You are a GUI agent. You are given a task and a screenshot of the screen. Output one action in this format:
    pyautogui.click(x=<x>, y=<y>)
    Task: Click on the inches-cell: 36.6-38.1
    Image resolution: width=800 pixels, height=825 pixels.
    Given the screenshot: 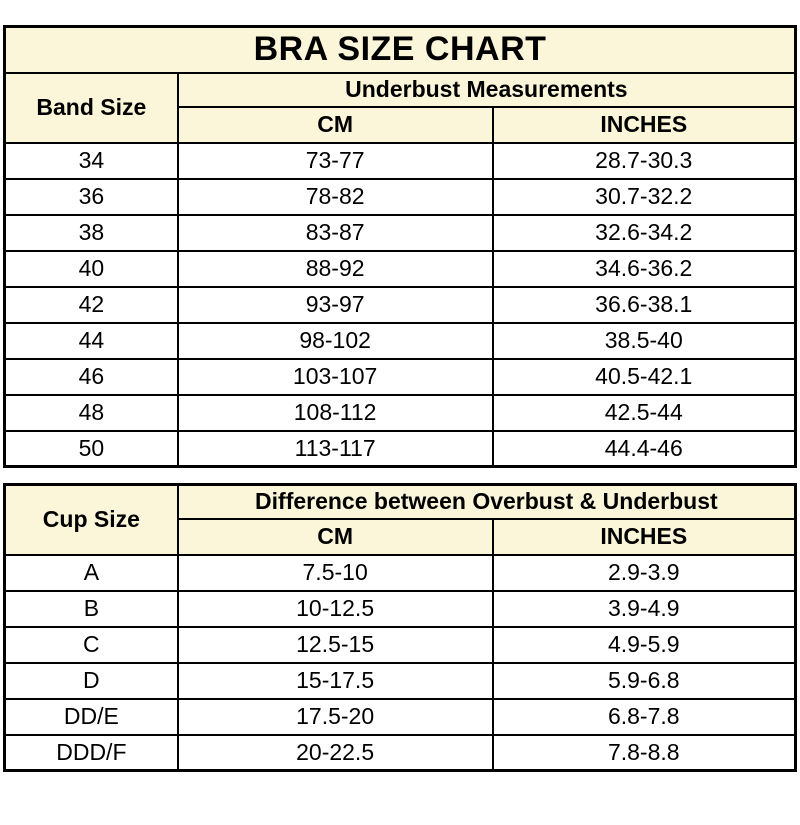 What is the action you would take?
    pyautogui.click(x=644, y=304)
    